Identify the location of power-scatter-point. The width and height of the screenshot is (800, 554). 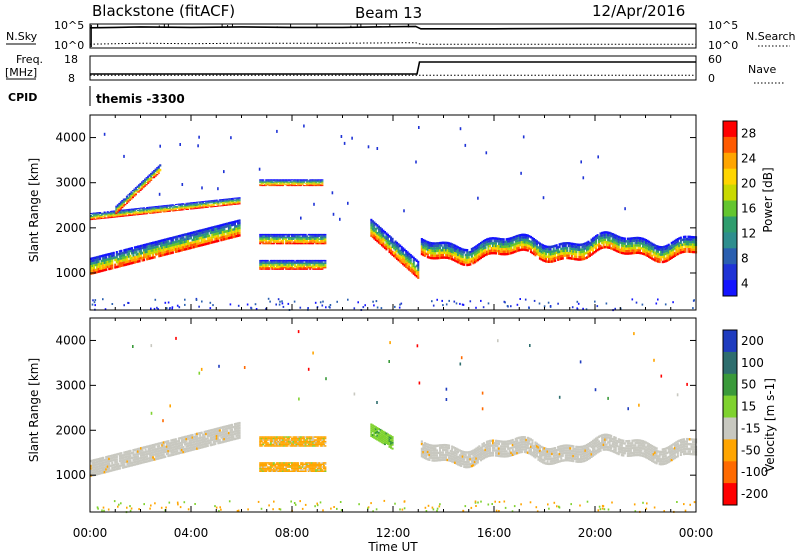
(419, 127).